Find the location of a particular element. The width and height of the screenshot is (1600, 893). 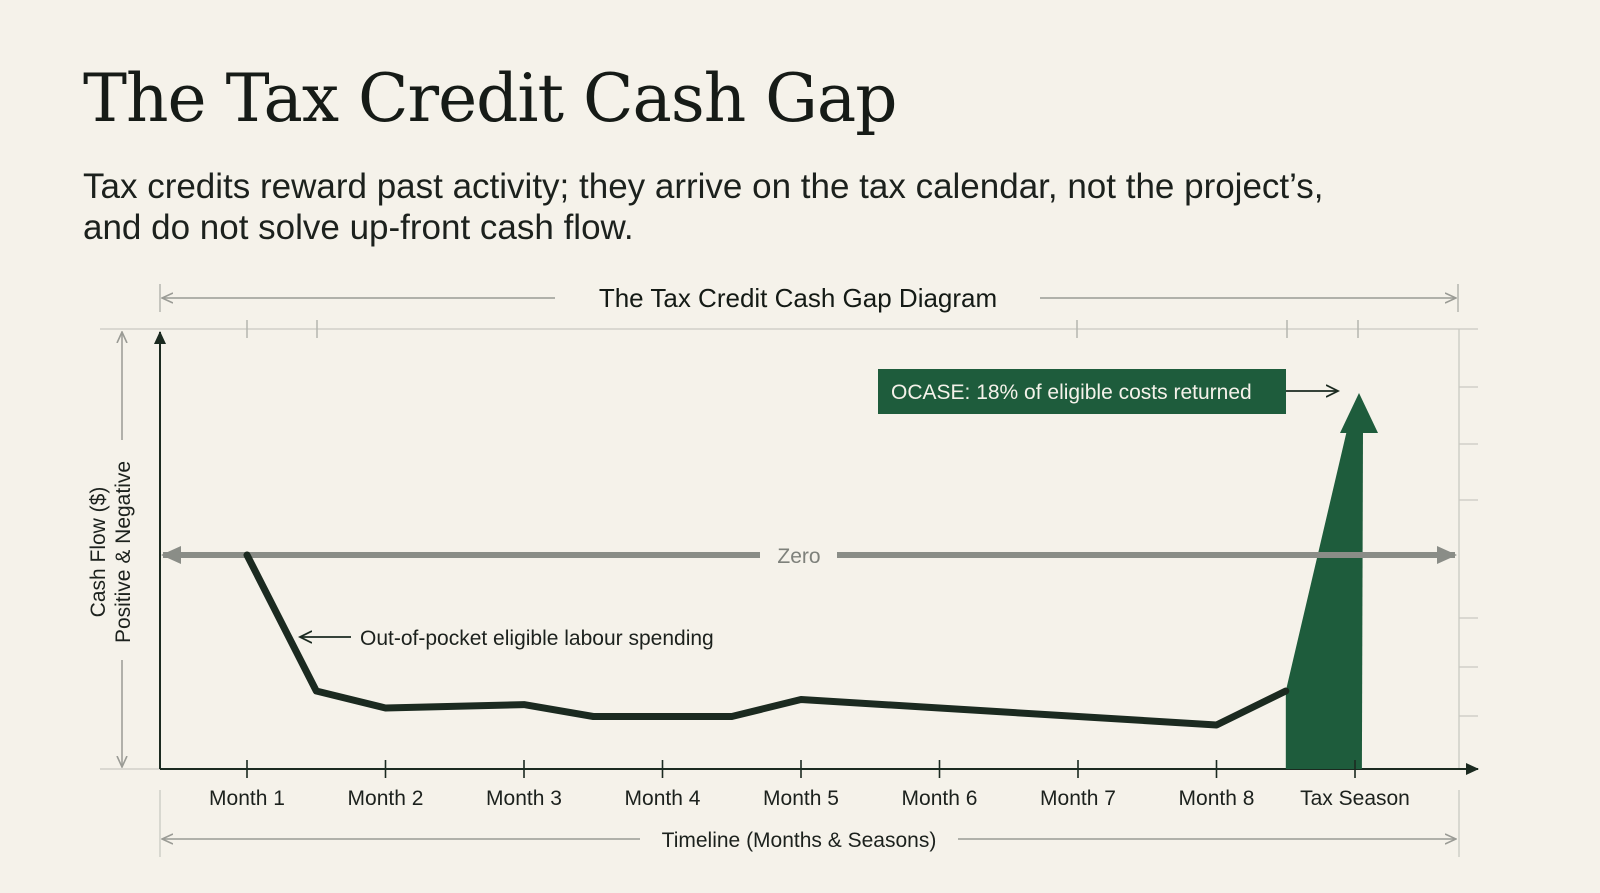

x-tick-label: Month 7 is located at coordinates (1078, 798).